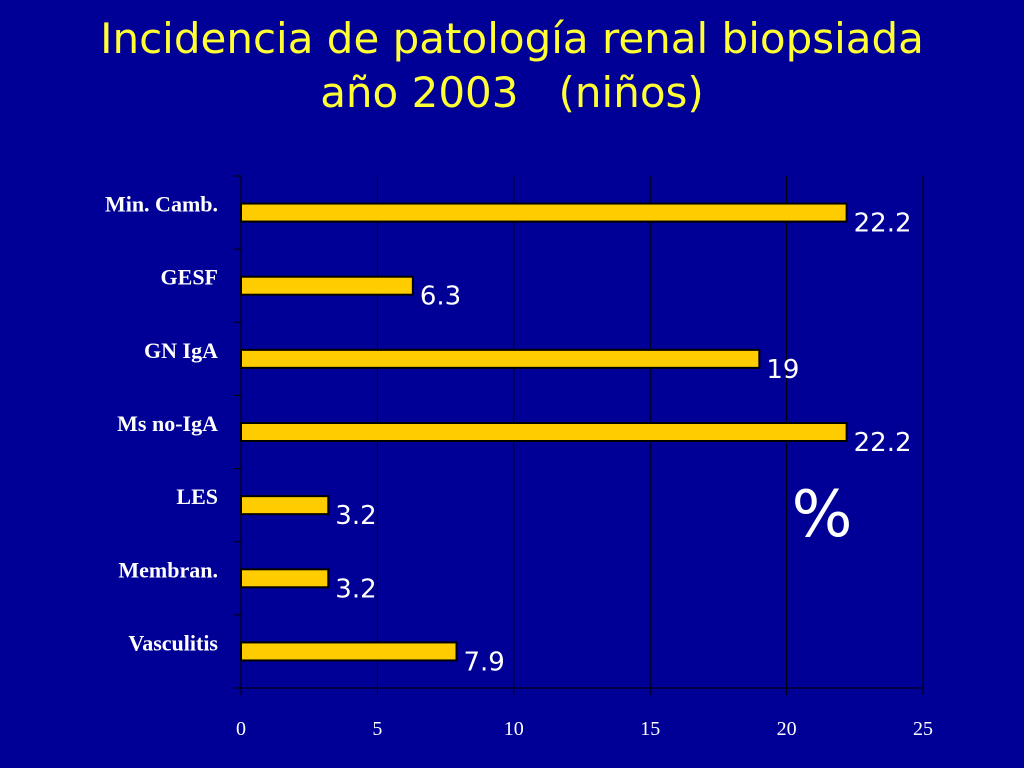 The width and height of the screenshot is (1024, 768). What do you see at coordinates (173, 642) in the screenshot?
I see `category-label: Vasculitis` at bounding box center [173, 642].